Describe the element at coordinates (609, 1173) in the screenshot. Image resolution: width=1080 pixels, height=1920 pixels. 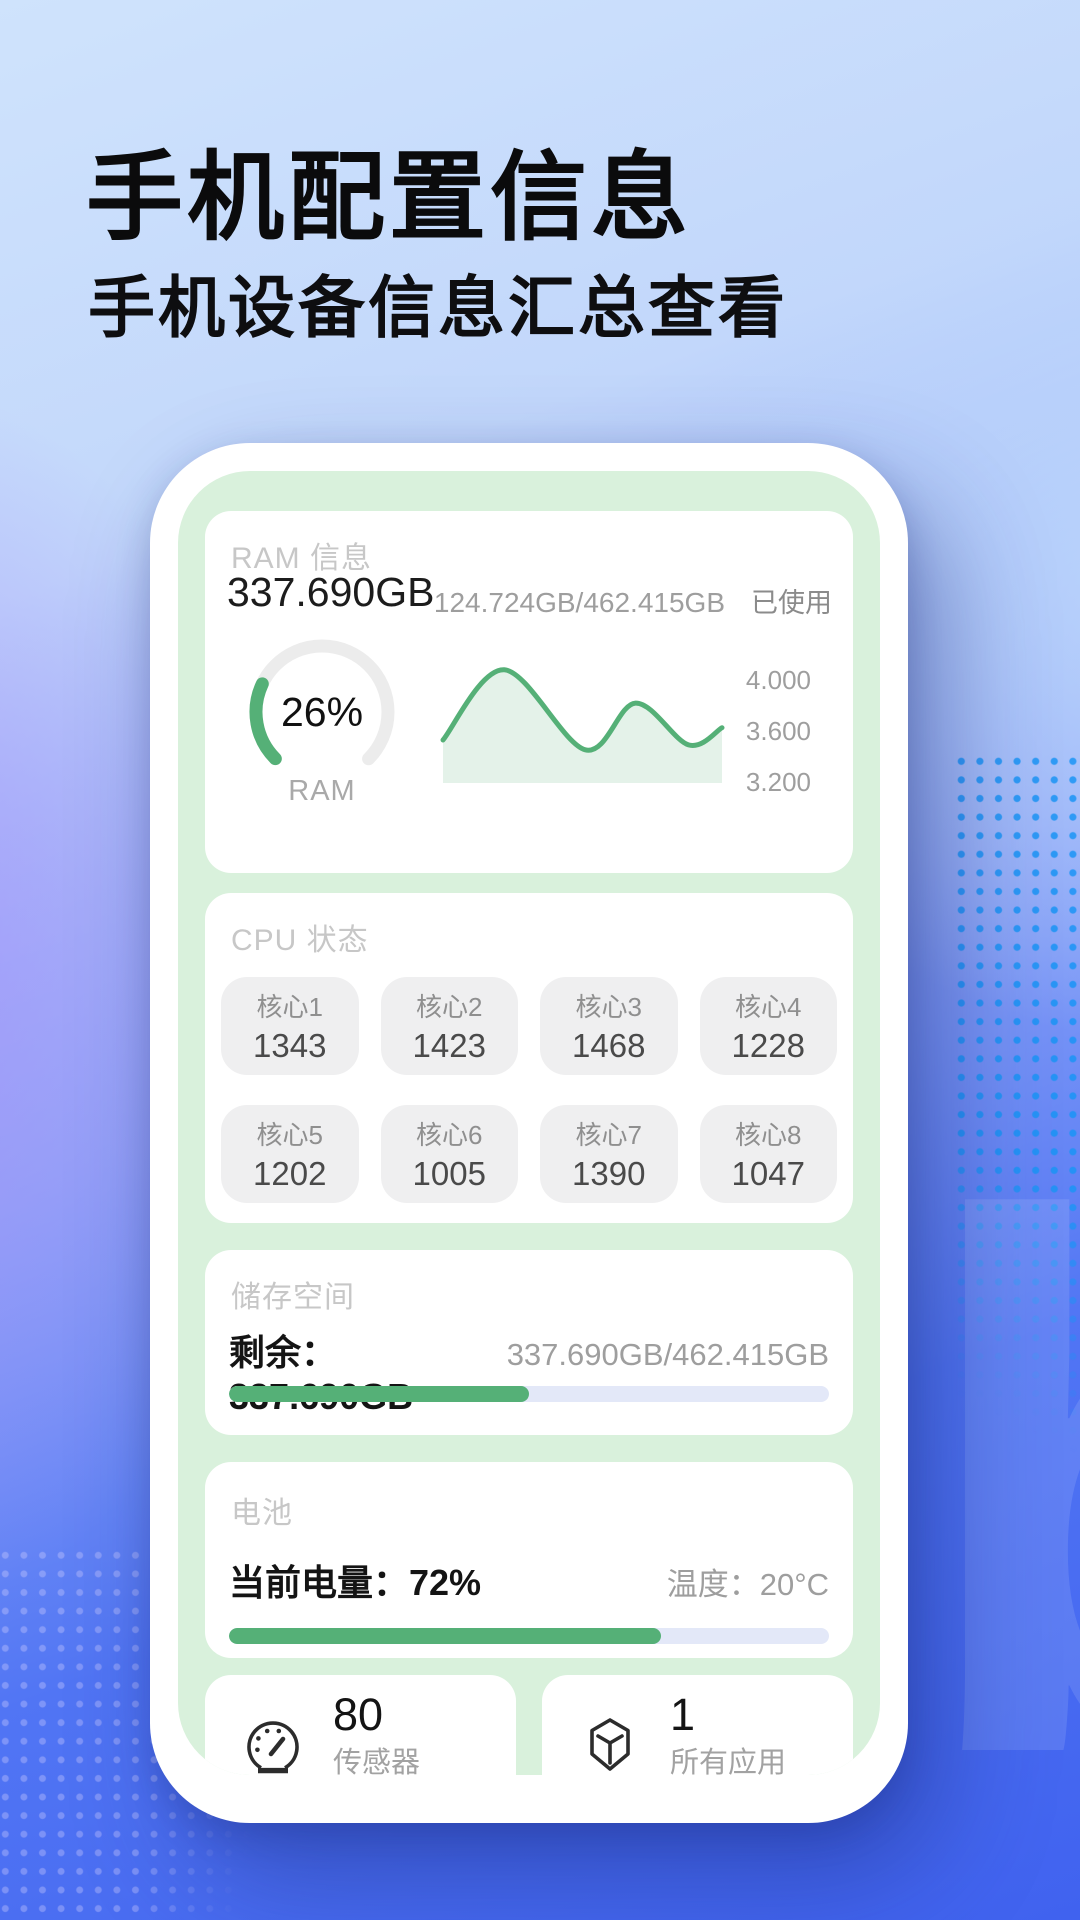
I see `cpu-core-value: 1390` at that location.